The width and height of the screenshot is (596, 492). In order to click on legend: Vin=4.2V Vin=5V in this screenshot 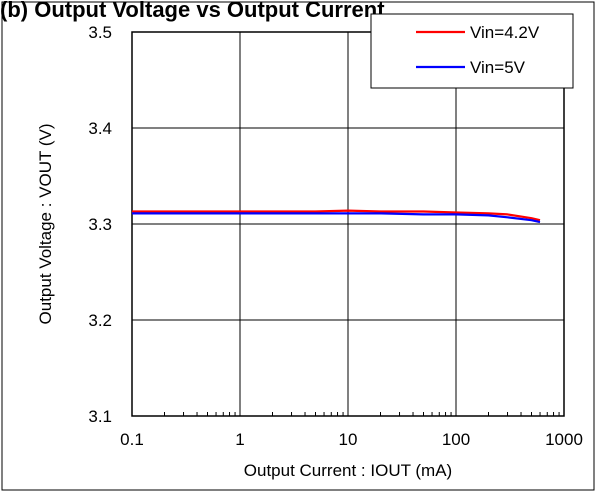, I will do `click(472, 51)`.